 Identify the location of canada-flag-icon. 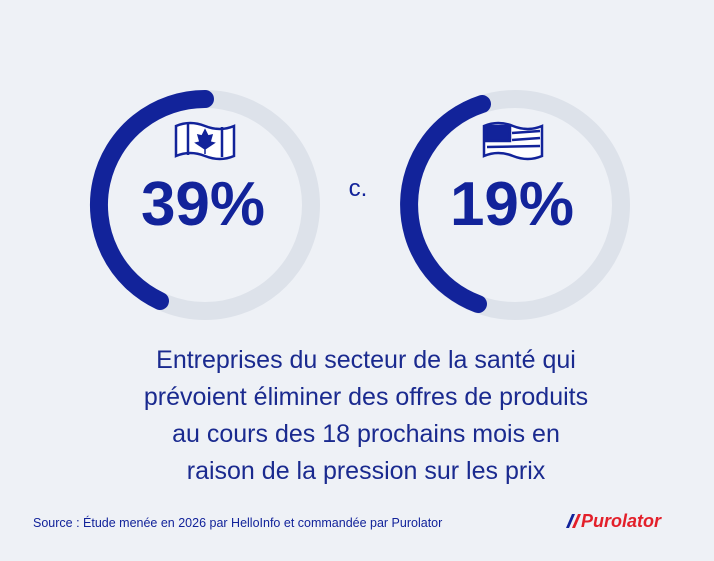
(205, 141).